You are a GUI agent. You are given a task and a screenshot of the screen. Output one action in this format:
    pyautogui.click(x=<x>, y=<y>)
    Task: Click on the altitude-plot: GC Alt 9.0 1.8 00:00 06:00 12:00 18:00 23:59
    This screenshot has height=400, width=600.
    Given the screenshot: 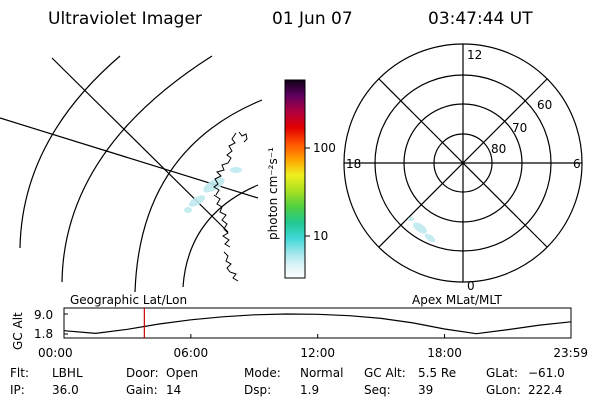 What is the action you would take?
    pyautogui.click(x=299, y=333)
    